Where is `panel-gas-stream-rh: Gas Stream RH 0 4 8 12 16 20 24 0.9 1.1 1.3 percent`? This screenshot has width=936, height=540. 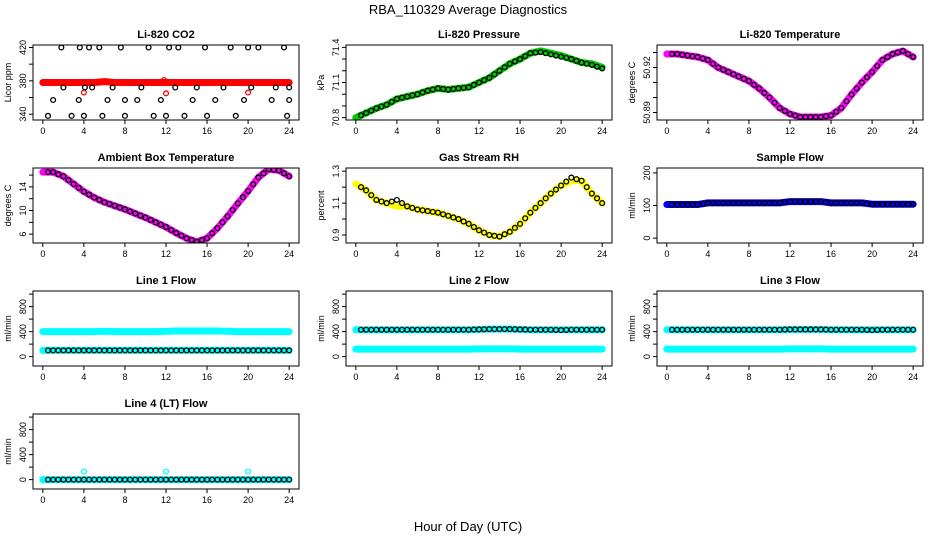 panel-gas-stream-rh: Gas Stream RH 0 4 8 12 16 20 24 0.9 1.1 1.3 percent is located at coordinates (464, 205).